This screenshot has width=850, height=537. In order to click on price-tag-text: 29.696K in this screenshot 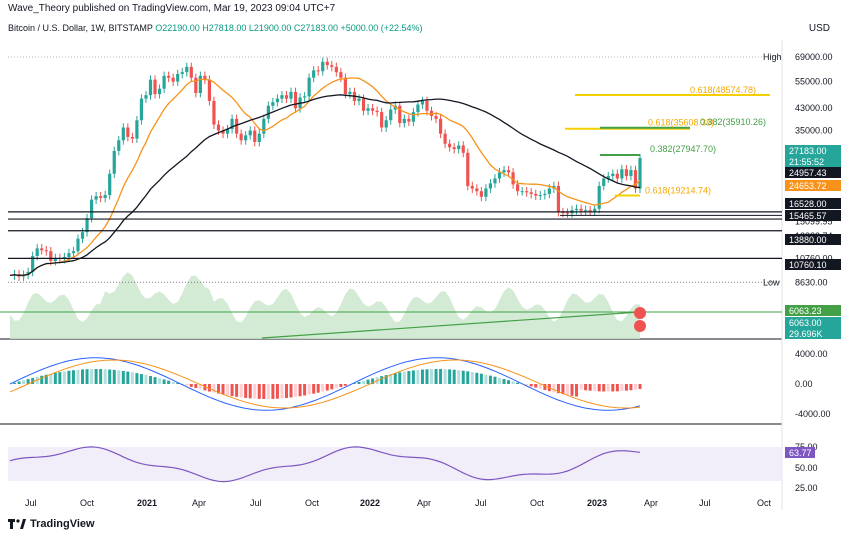, I will do `click(806, 334)`.